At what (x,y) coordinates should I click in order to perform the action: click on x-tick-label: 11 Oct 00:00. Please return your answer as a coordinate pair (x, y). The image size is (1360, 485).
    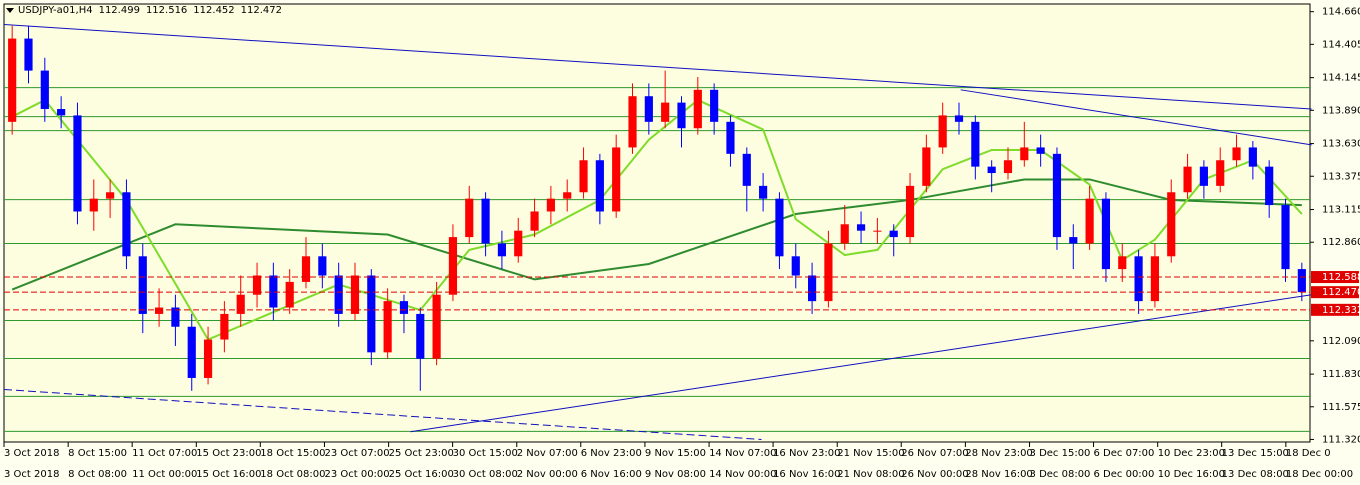
    Looking at the image, I should click on (164, 474).